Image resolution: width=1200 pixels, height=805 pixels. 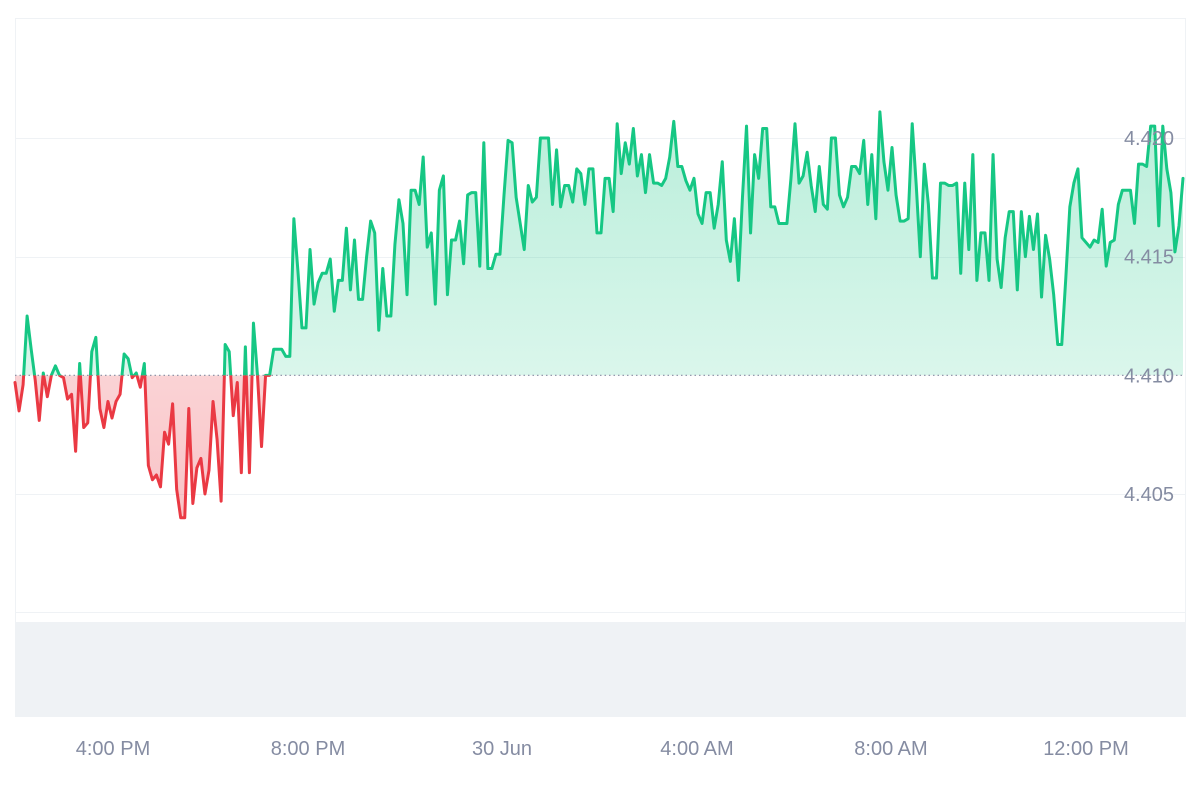 What do you see at coordinates (1149, 376) in the screenshot?
I see `y-tick-label: 4.410` at bounding box center [1149, 376].